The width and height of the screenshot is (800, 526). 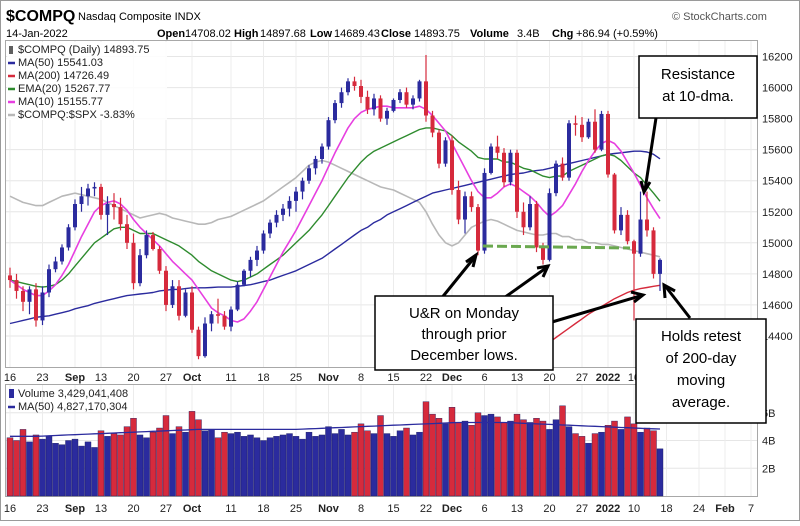 I want to click on date-tick-label: 11, so click(x=230, y=378).